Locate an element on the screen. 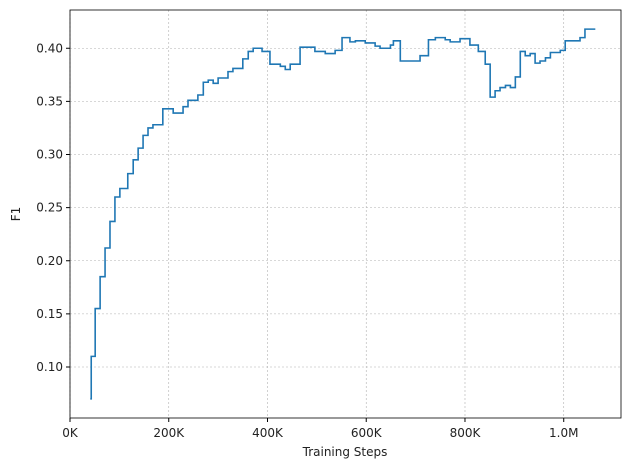 This screenshot has height=474, width=630. y-tick-label: 0.10 is located at coordinates (49, 367).